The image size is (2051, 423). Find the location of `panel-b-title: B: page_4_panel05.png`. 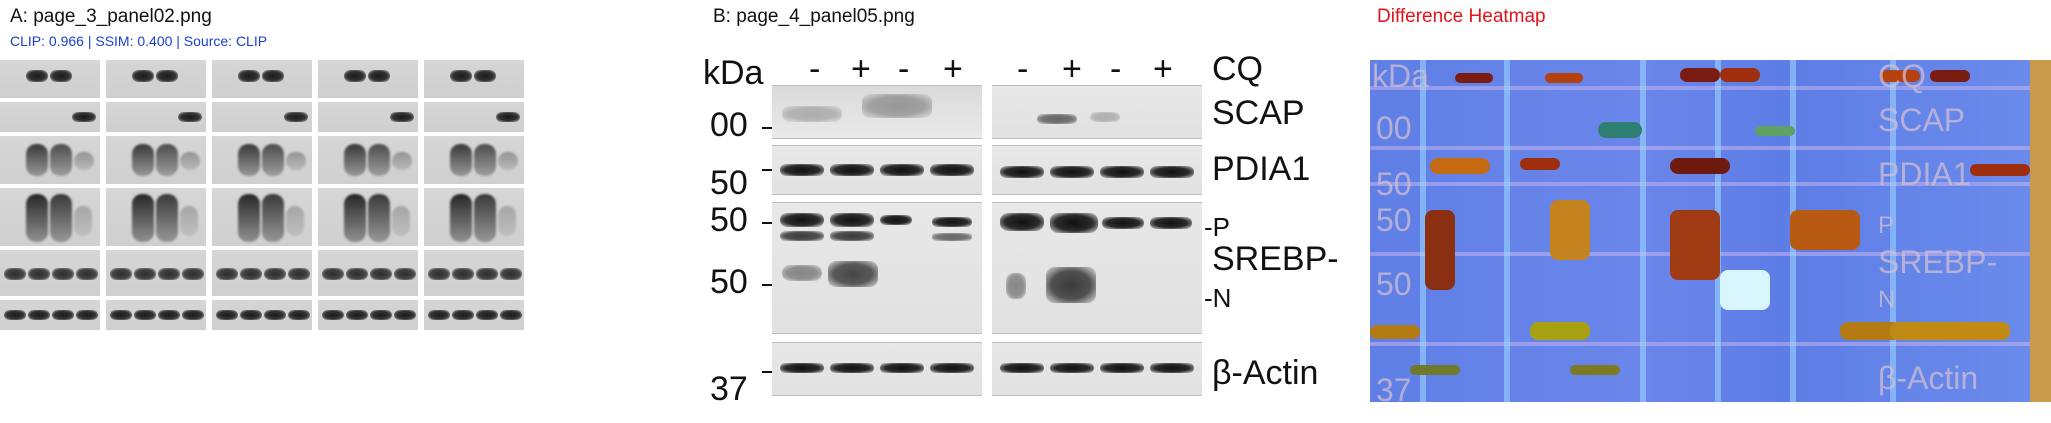

panel-b-title: B: page_4_panel05.png is located at coordinates (814, 16).